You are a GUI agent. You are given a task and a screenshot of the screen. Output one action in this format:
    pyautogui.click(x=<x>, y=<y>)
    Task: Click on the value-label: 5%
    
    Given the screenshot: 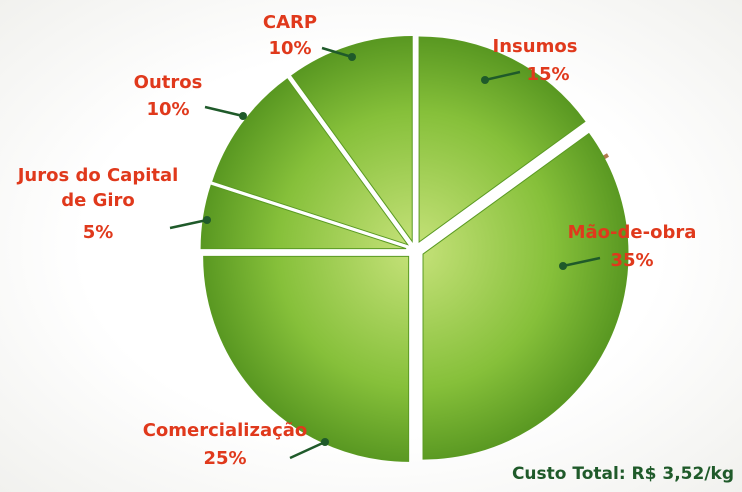 What is the action you would take?
    pyautogui.click(x=98, y=232)
    